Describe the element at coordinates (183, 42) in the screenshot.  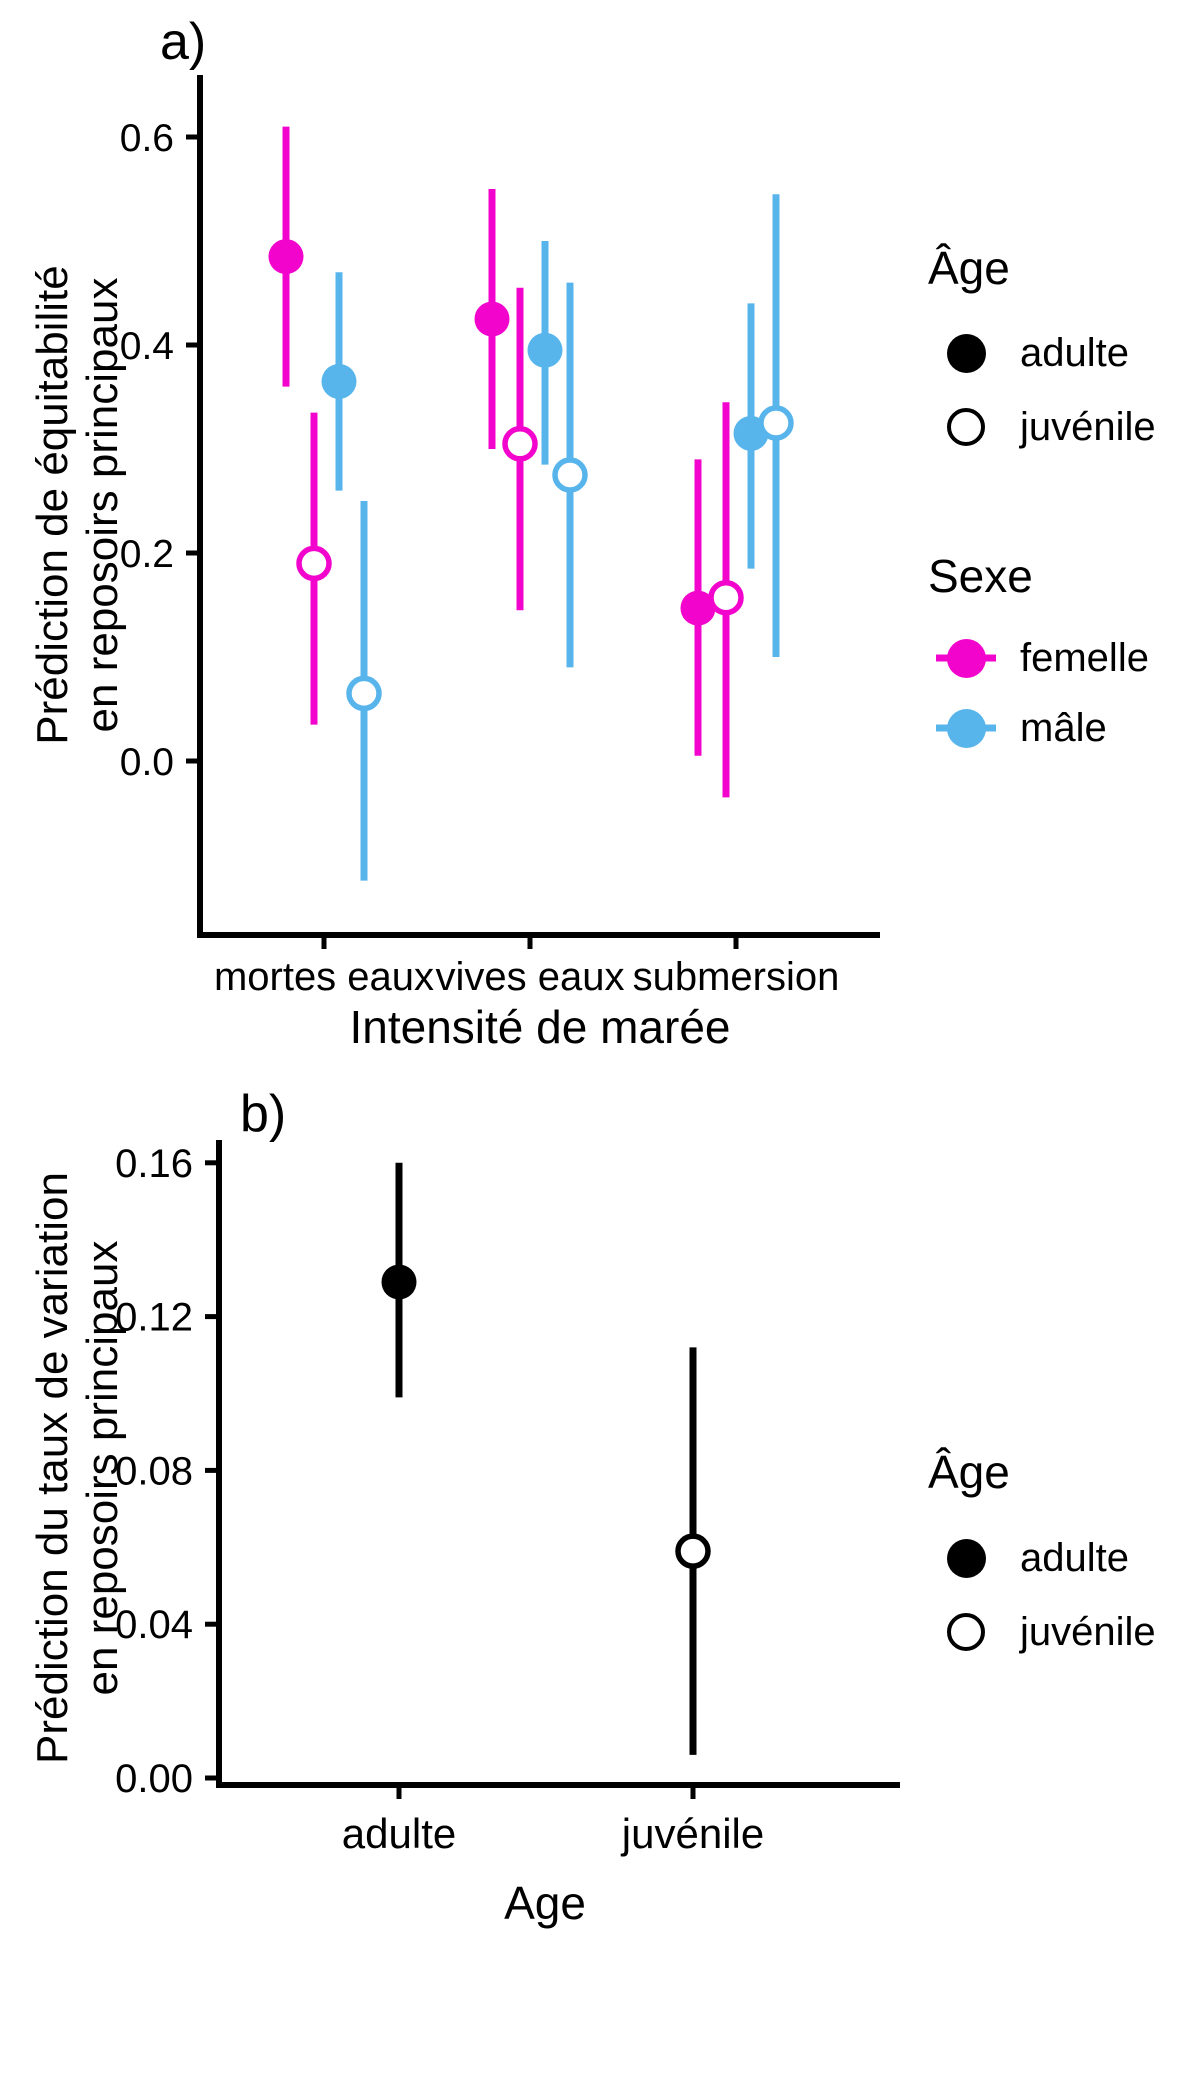
I see `panel-a-title: a)` at that location.